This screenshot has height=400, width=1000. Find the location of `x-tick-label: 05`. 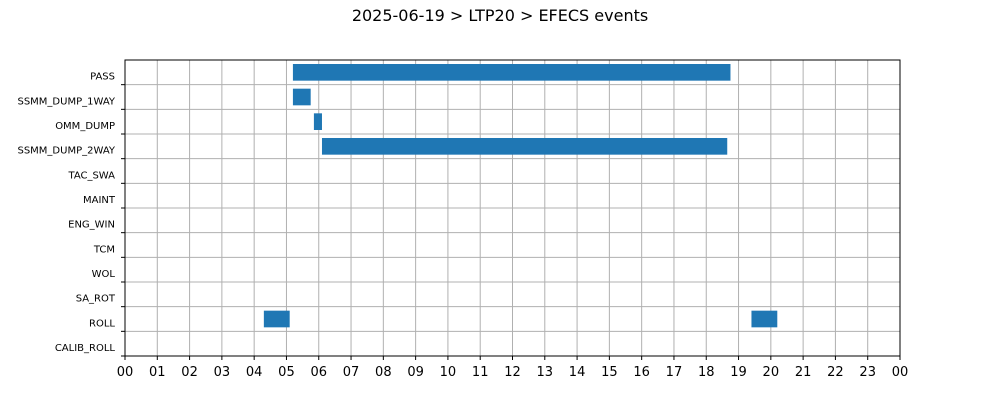

x-tick-label: 05 is located at coordinates (286, 372).